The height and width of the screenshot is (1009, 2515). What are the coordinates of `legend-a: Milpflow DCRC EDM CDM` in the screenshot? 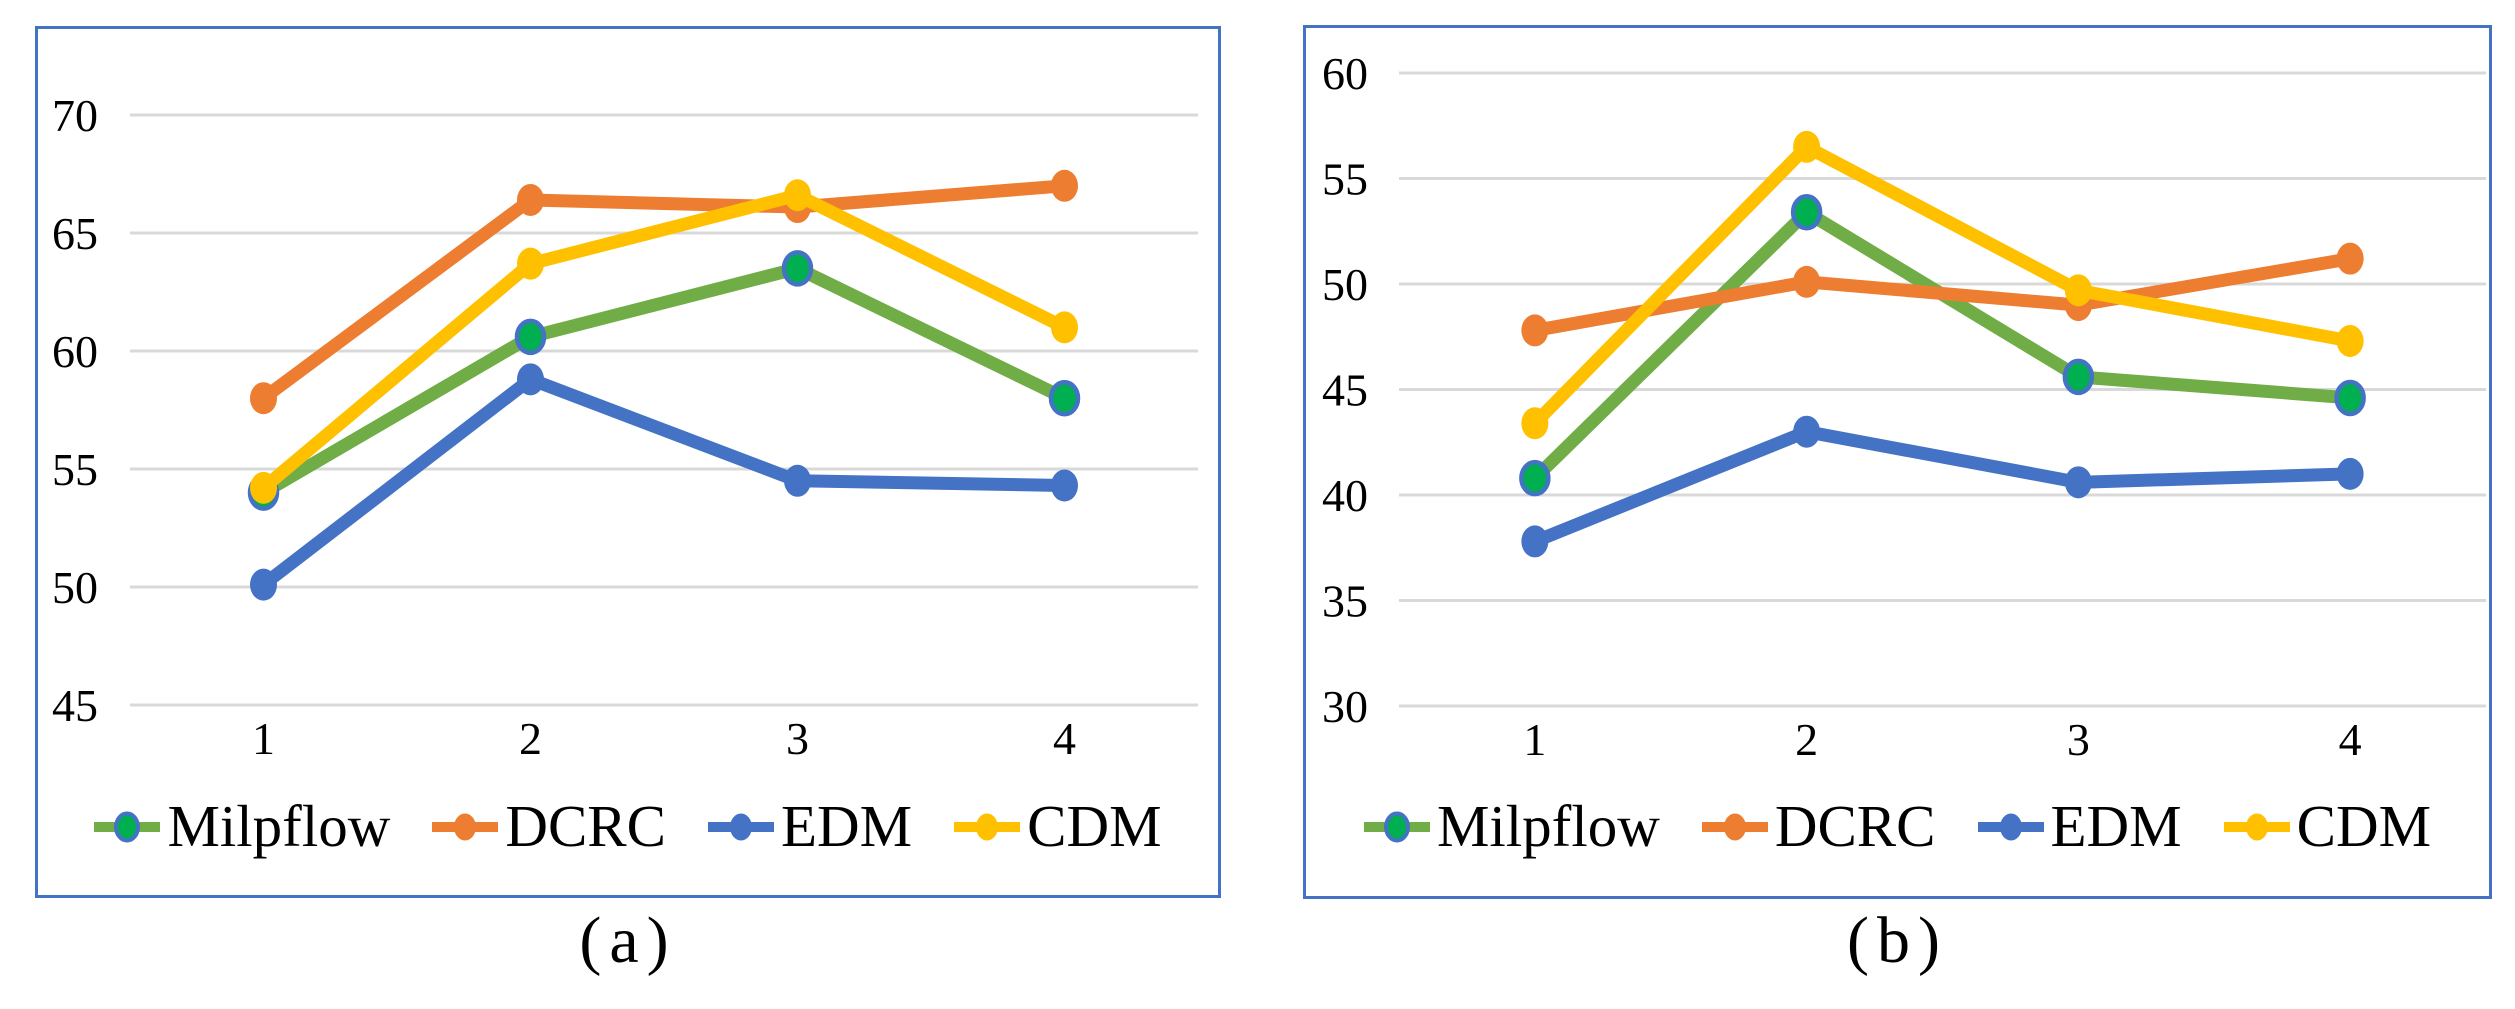 It's located at (628, 826).